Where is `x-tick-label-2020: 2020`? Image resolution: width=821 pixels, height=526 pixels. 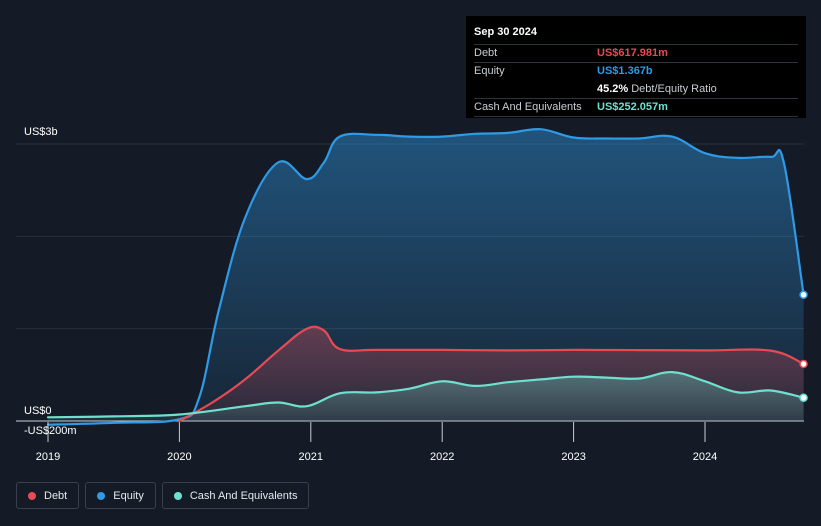
x-tick-label-2020: 2020 is located at coordinates (179, 457).